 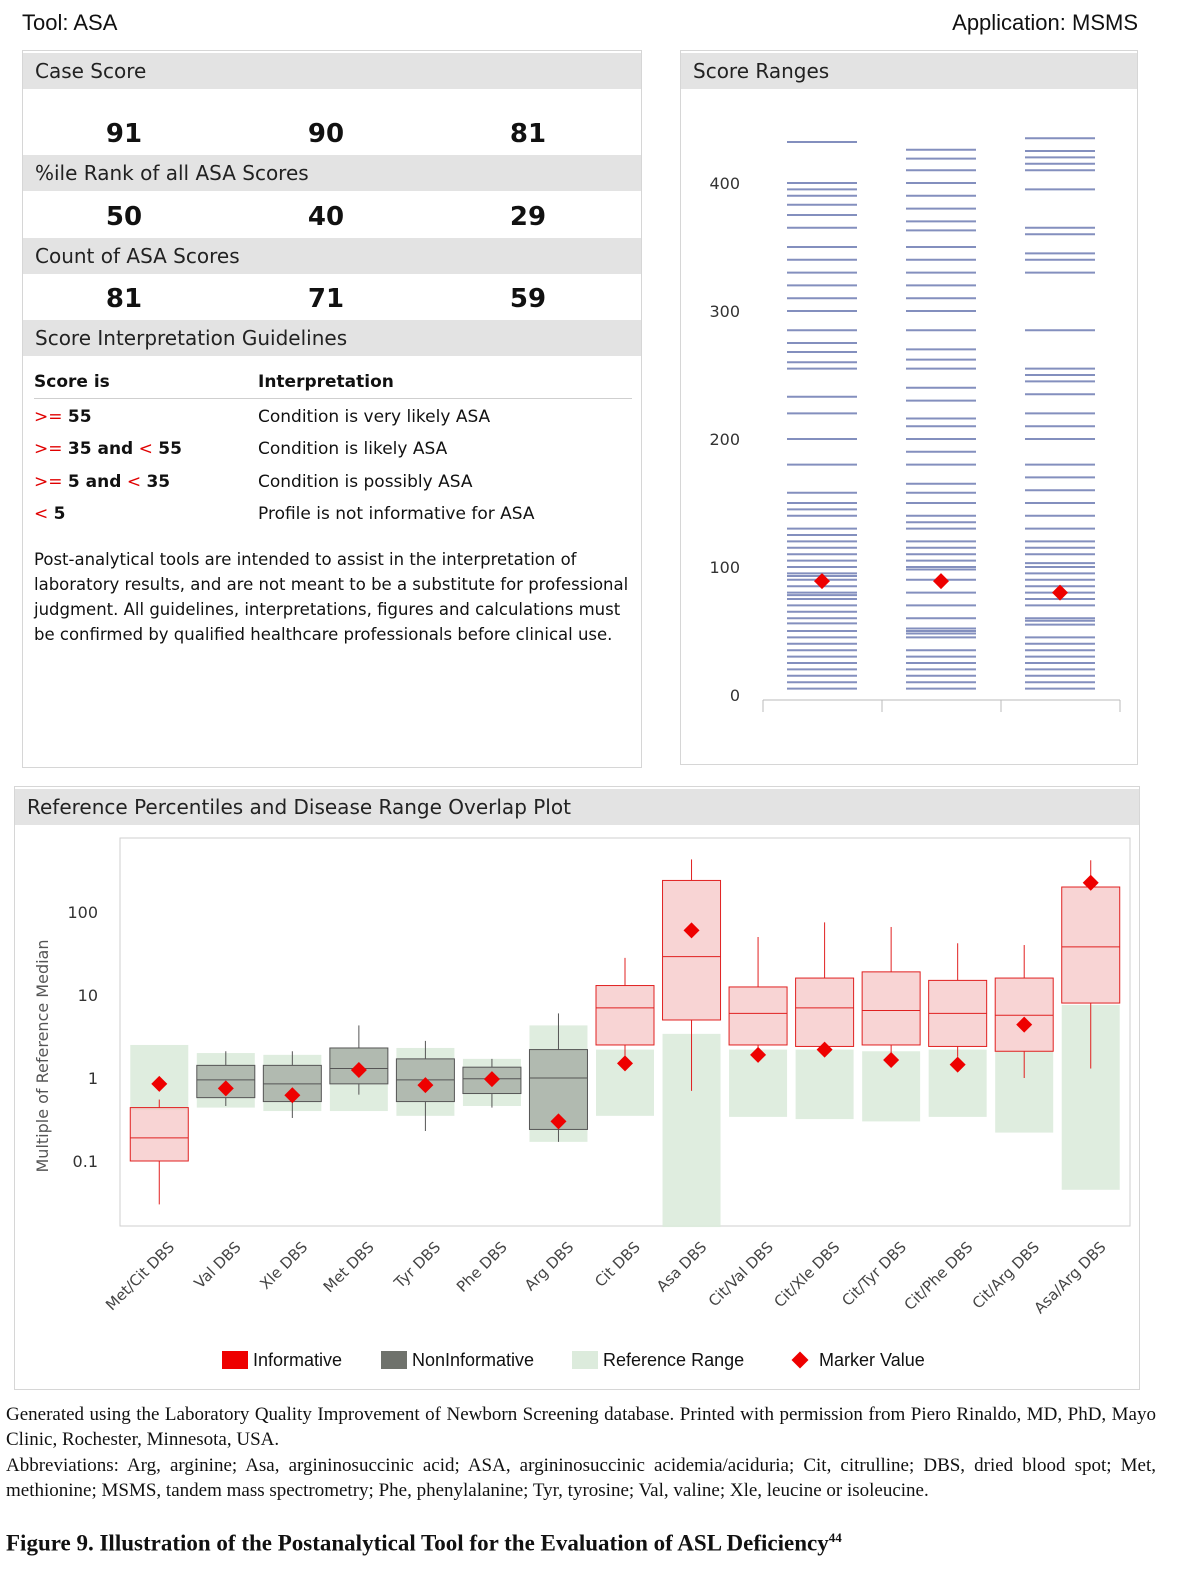 I want to click on category-label-5: Tyr DBS, so click(x=417, y=1265).